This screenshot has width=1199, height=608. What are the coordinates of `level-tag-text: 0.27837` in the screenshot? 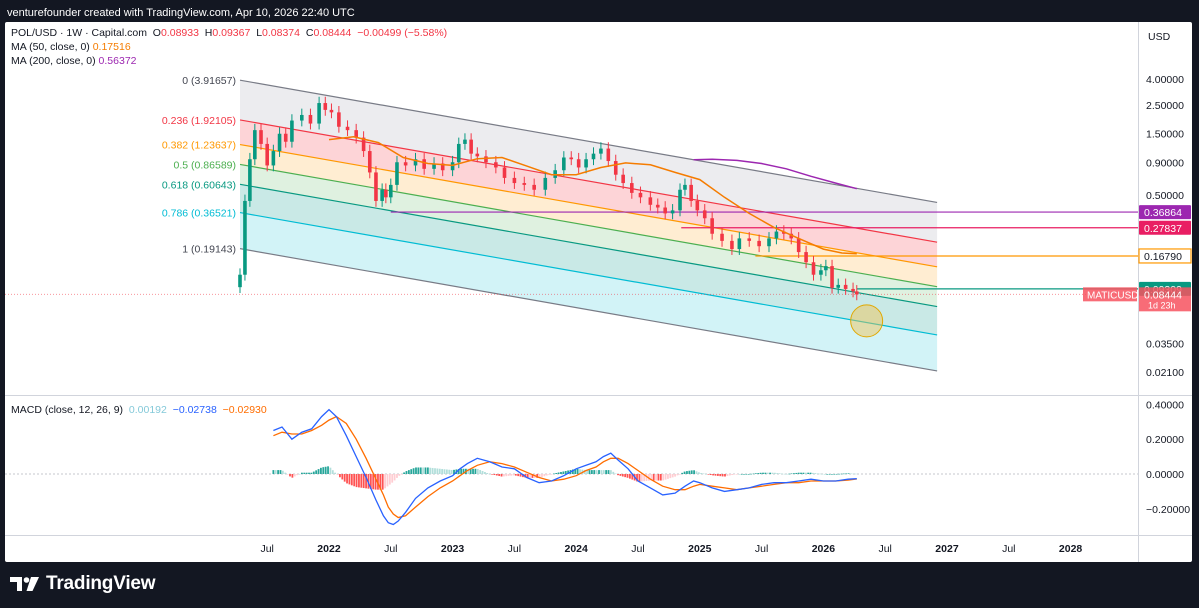 It's located at (1163, 229).